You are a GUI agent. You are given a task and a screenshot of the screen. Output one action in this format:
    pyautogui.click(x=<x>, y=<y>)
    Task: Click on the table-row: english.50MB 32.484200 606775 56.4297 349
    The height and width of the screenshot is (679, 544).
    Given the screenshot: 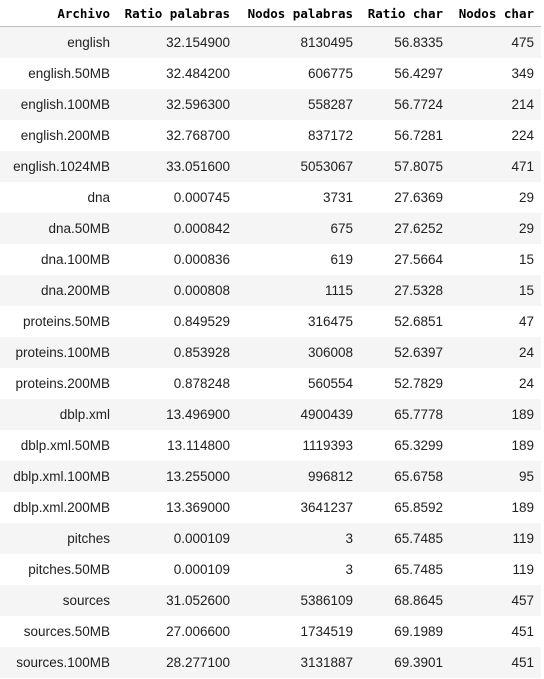 What is the action you would take?
    pyautogui.click(x=270, y=73)
    